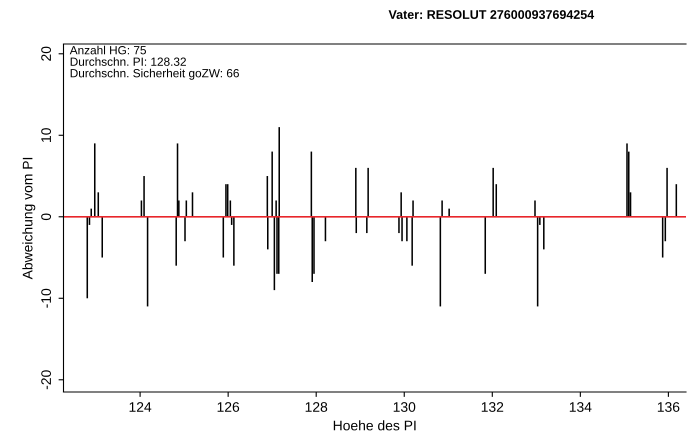 The height and width of the screenshot is (446, 692). What do you see at coordinates (229, 407) in the screenshot?
I see `x-tick-label: 126` at bounding box center [229, 407].